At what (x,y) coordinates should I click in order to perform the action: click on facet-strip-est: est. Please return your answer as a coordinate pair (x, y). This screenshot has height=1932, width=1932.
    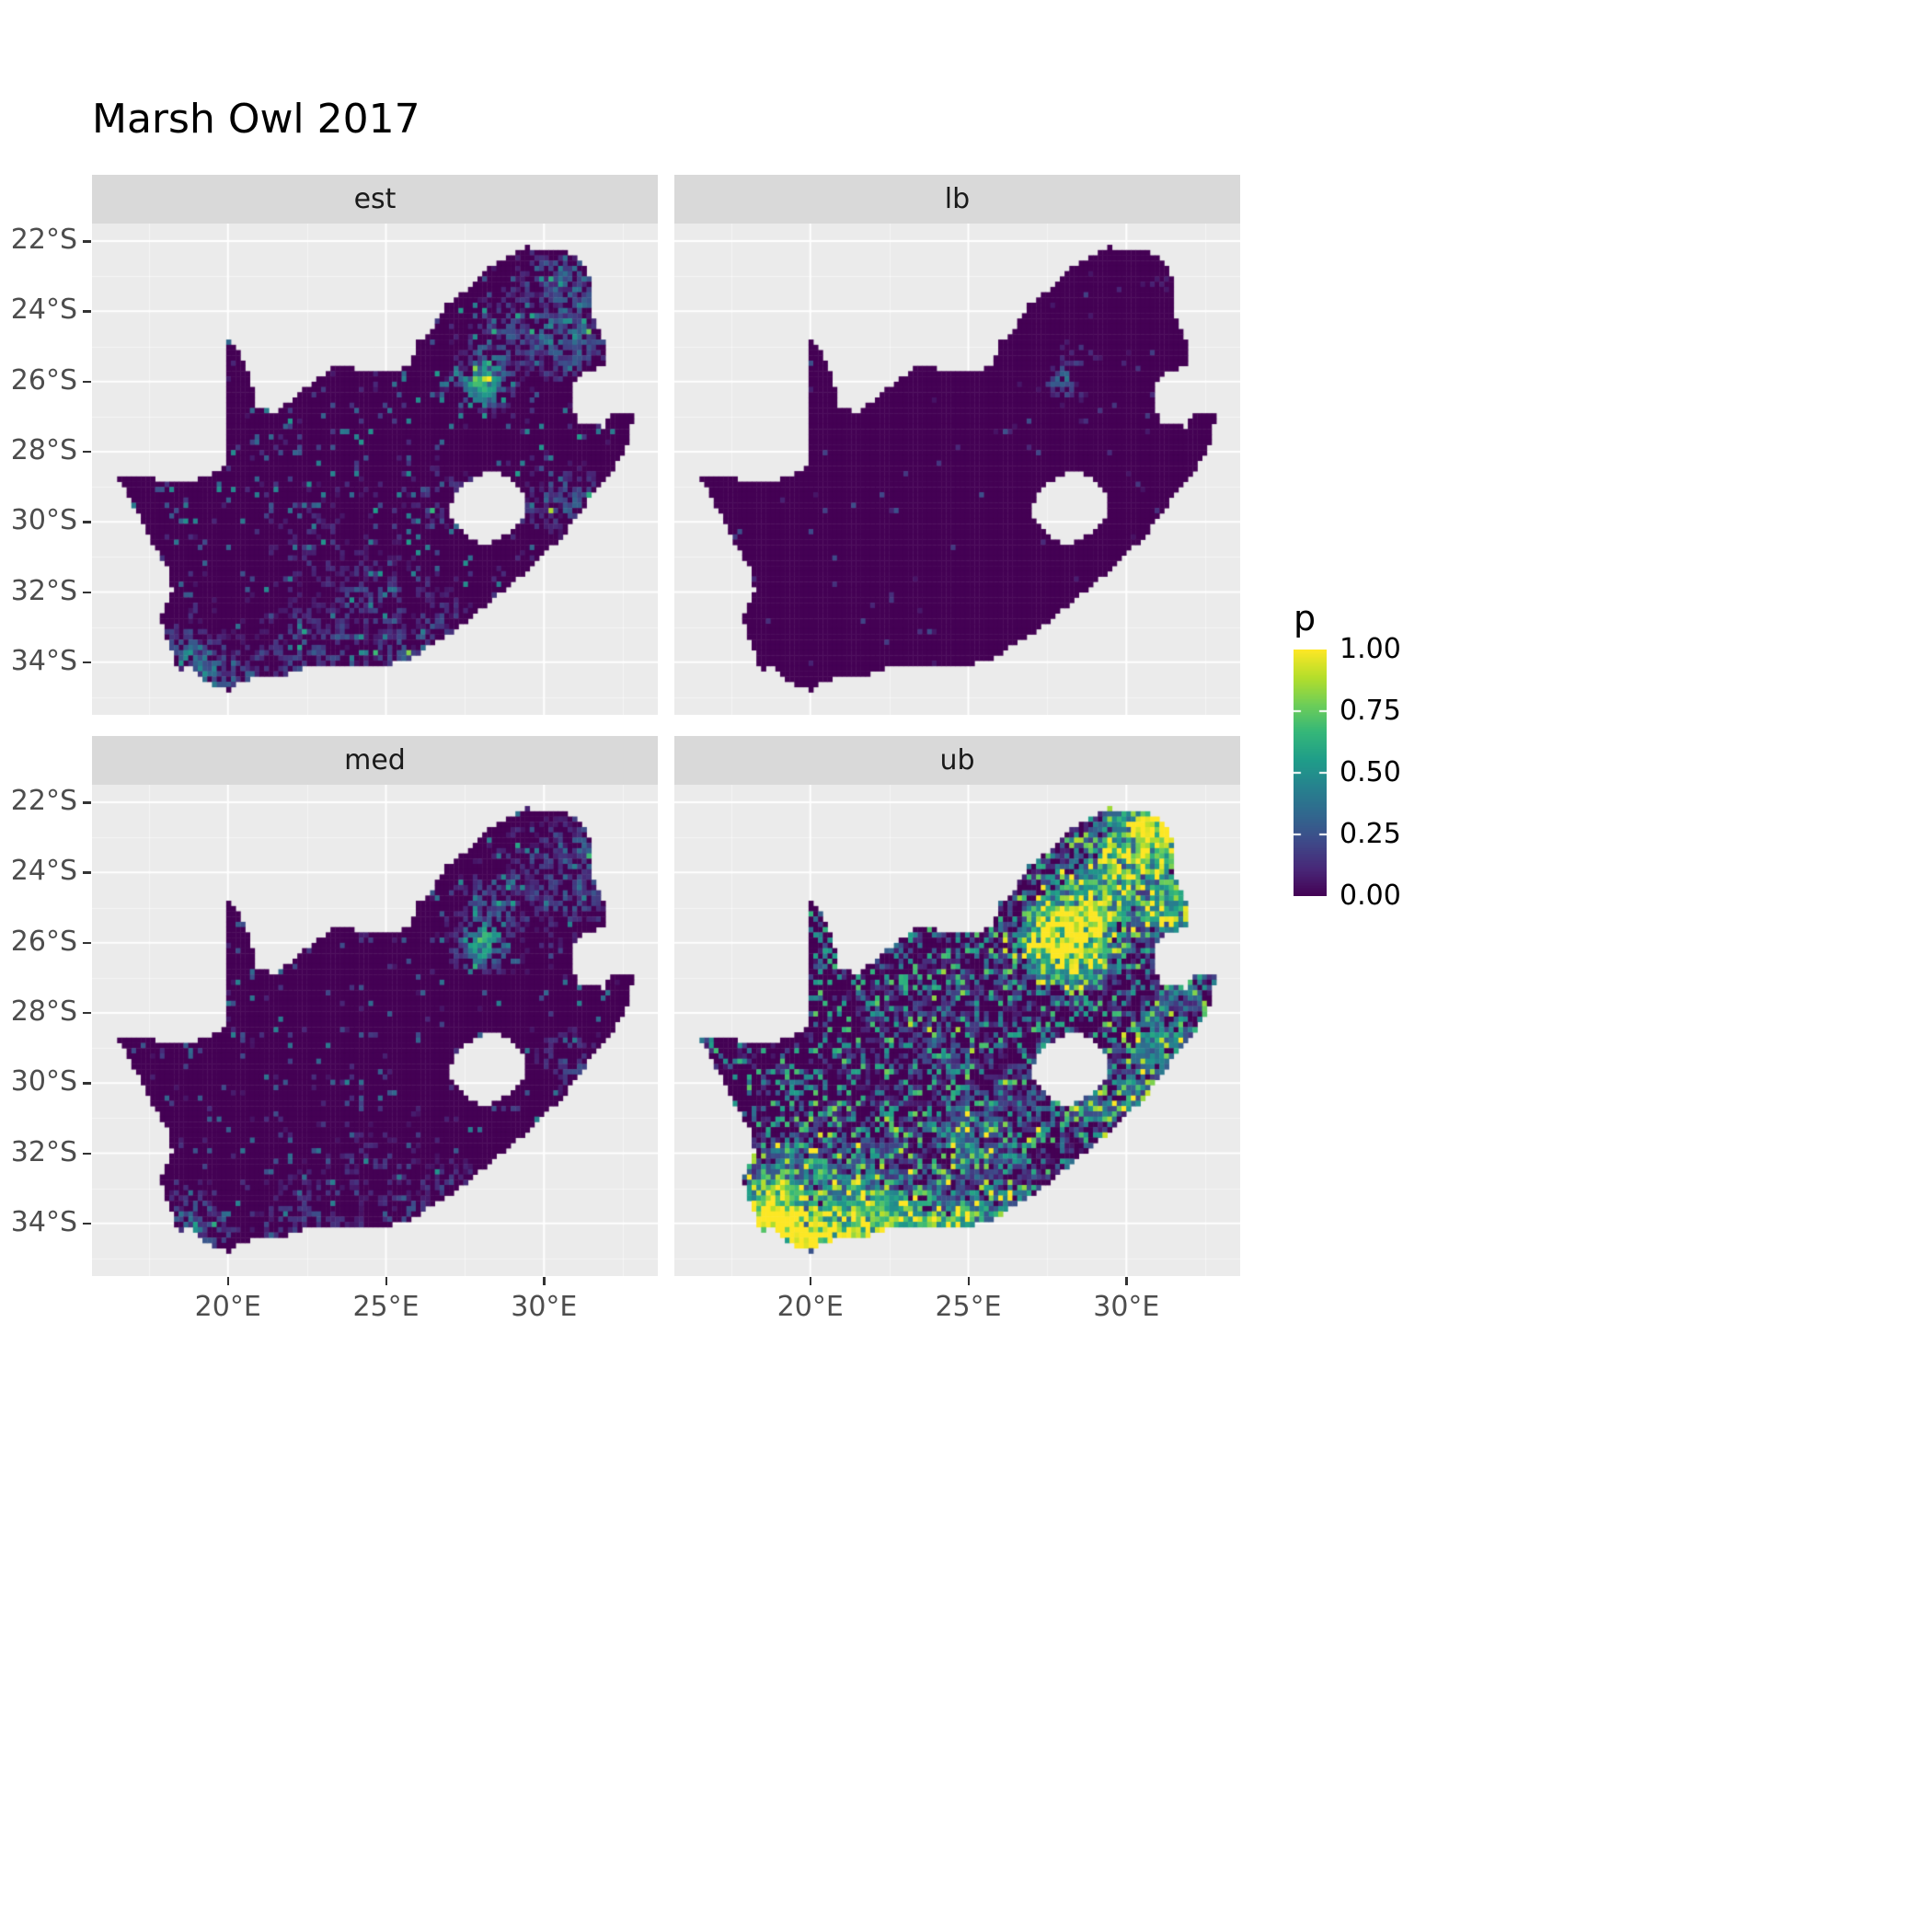
    Looking at the image, I should click on (375, 199).